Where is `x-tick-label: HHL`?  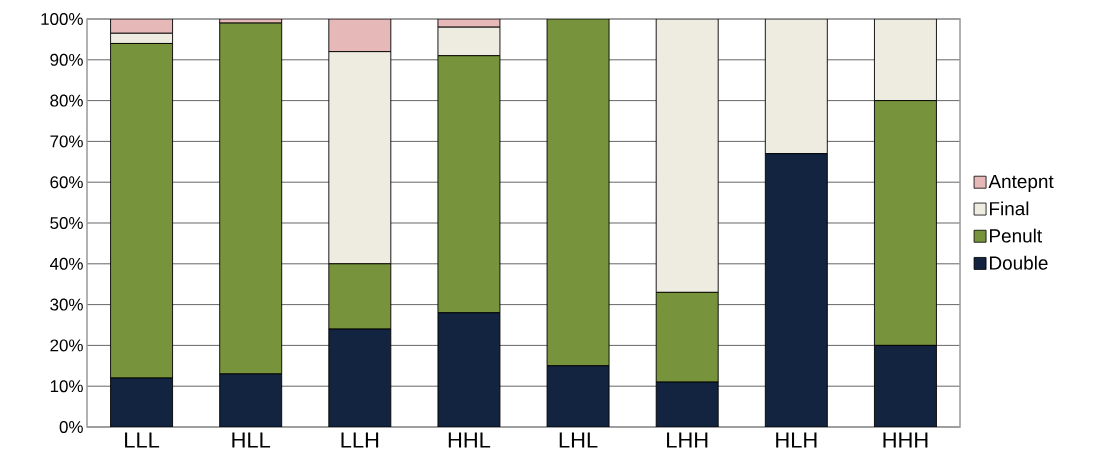 x-tick-label: HHL is located at coordinates (469, 440).